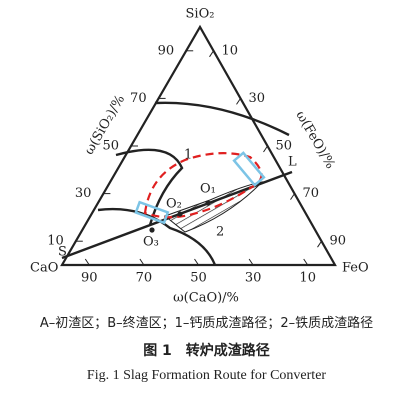 The width and height of the screenshot is (413, 400). I want to click on boundary-lower, so click(157, 236).